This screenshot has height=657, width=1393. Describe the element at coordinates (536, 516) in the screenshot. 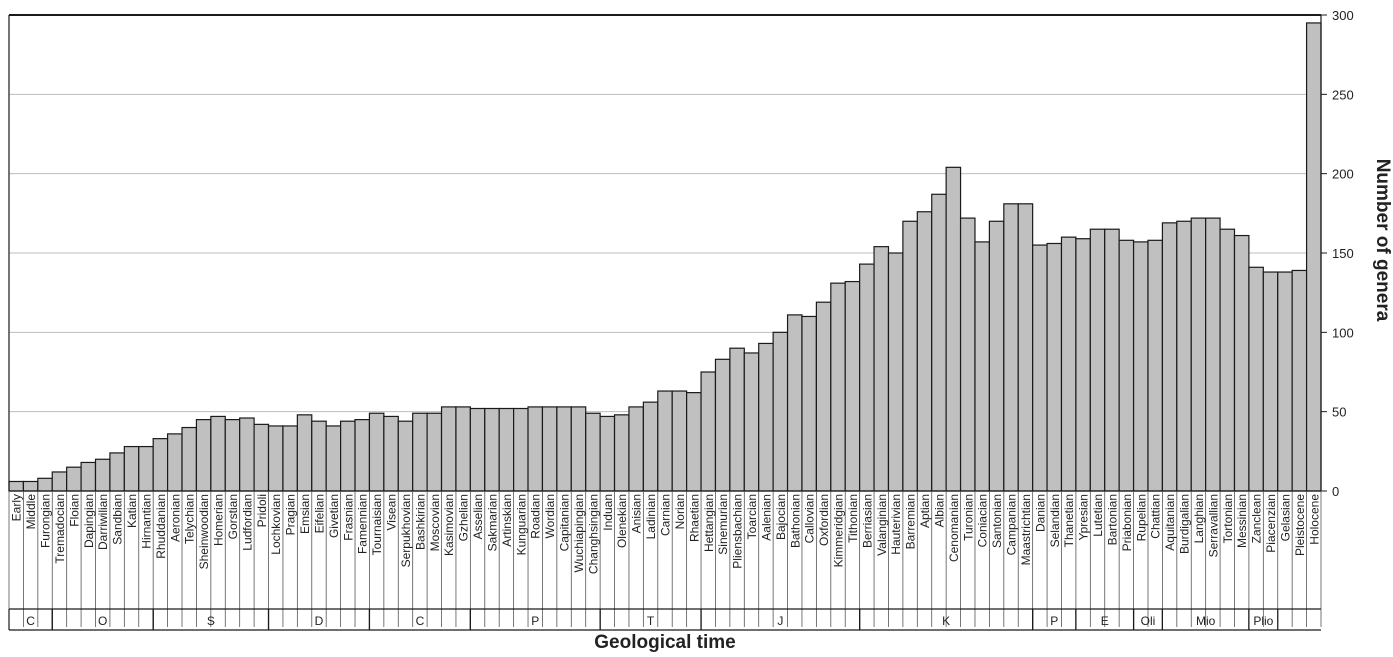

I see `x-tick-label: Roadian` at that location.